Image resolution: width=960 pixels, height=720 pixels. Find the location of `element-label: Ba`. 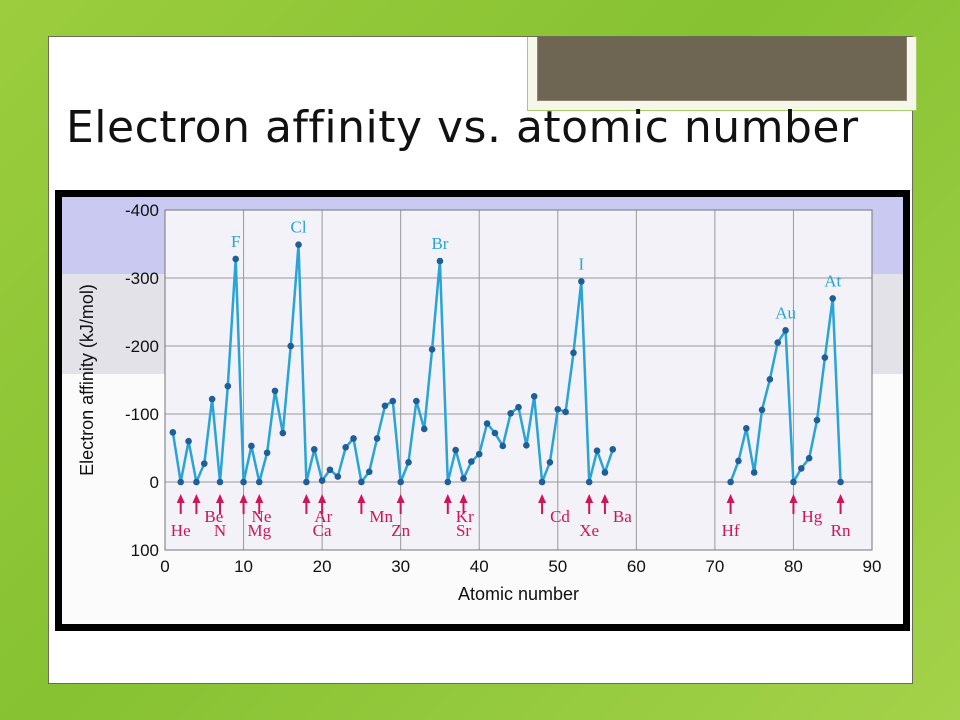

element-label: Ba is located at coordinates (622, 516).